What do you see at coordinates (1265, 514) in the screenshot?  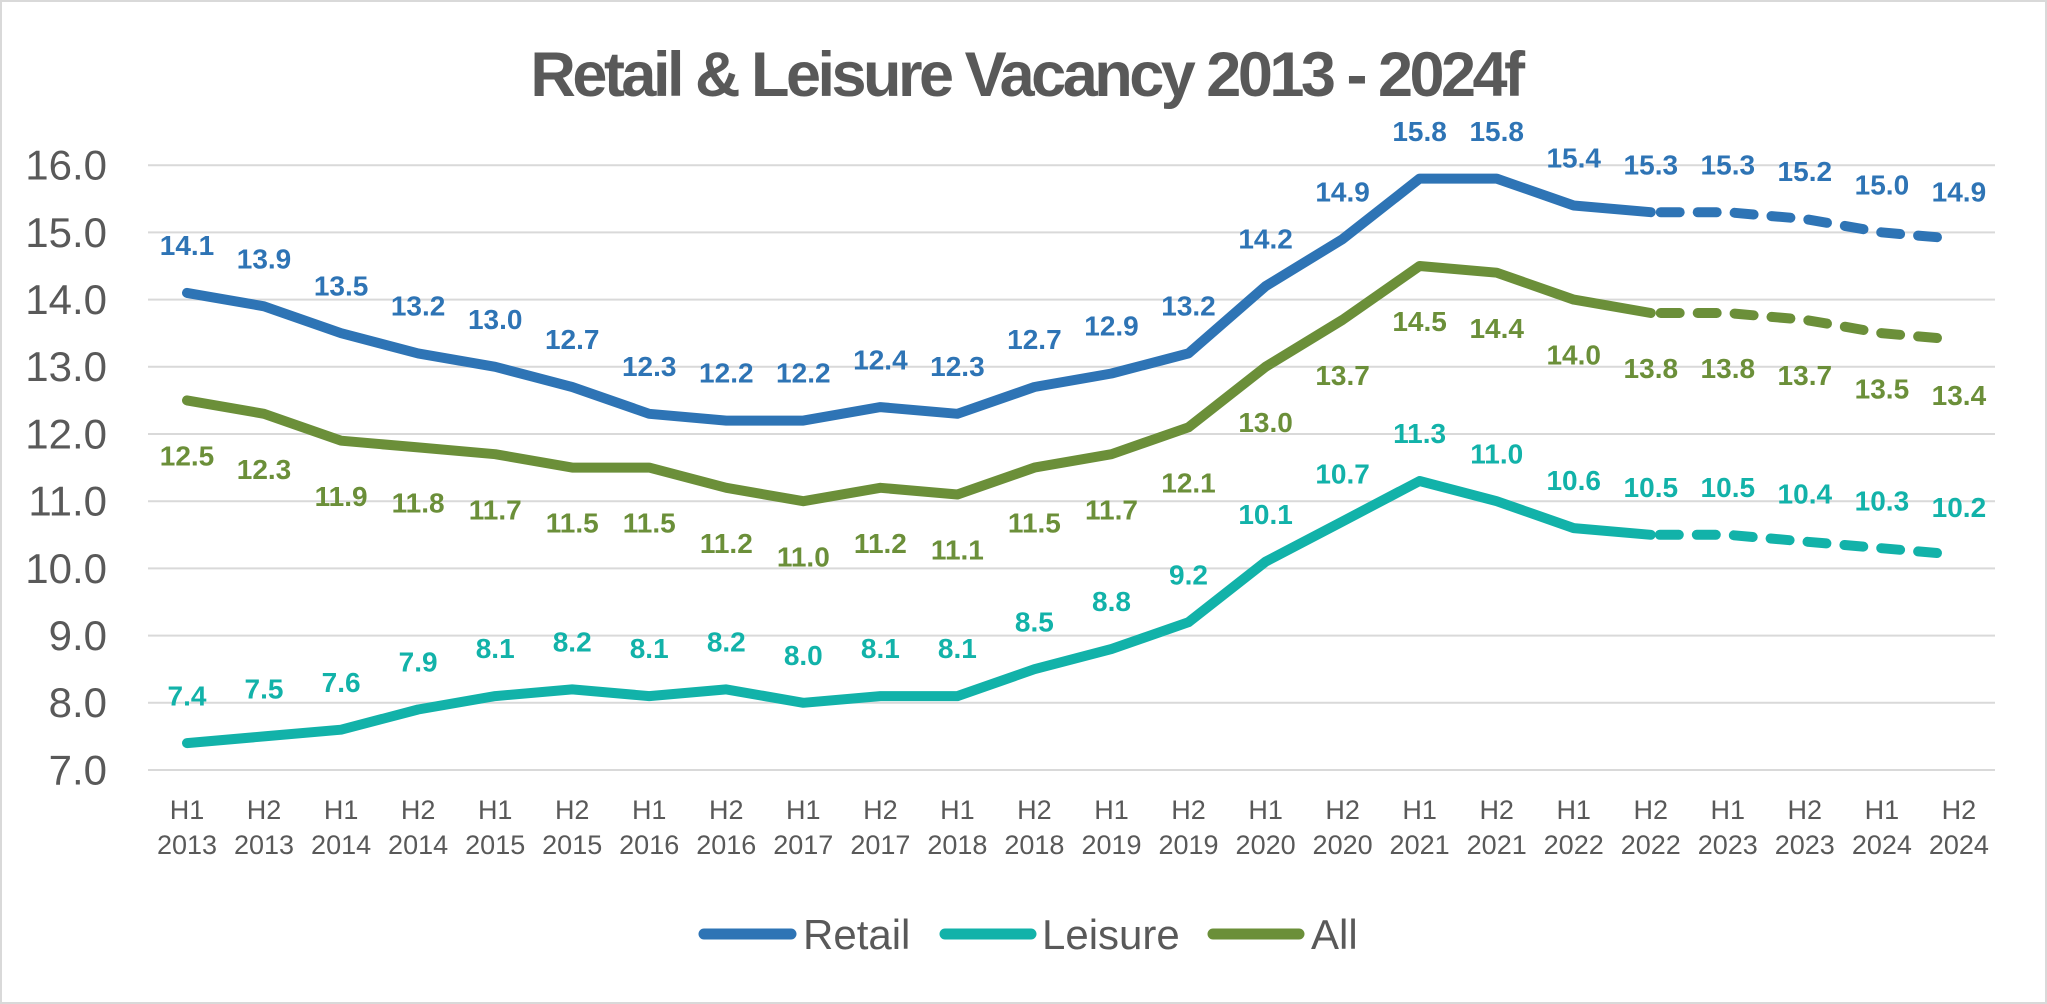 I see `svg-text: 10.1` at bounding box center [1265, 514].